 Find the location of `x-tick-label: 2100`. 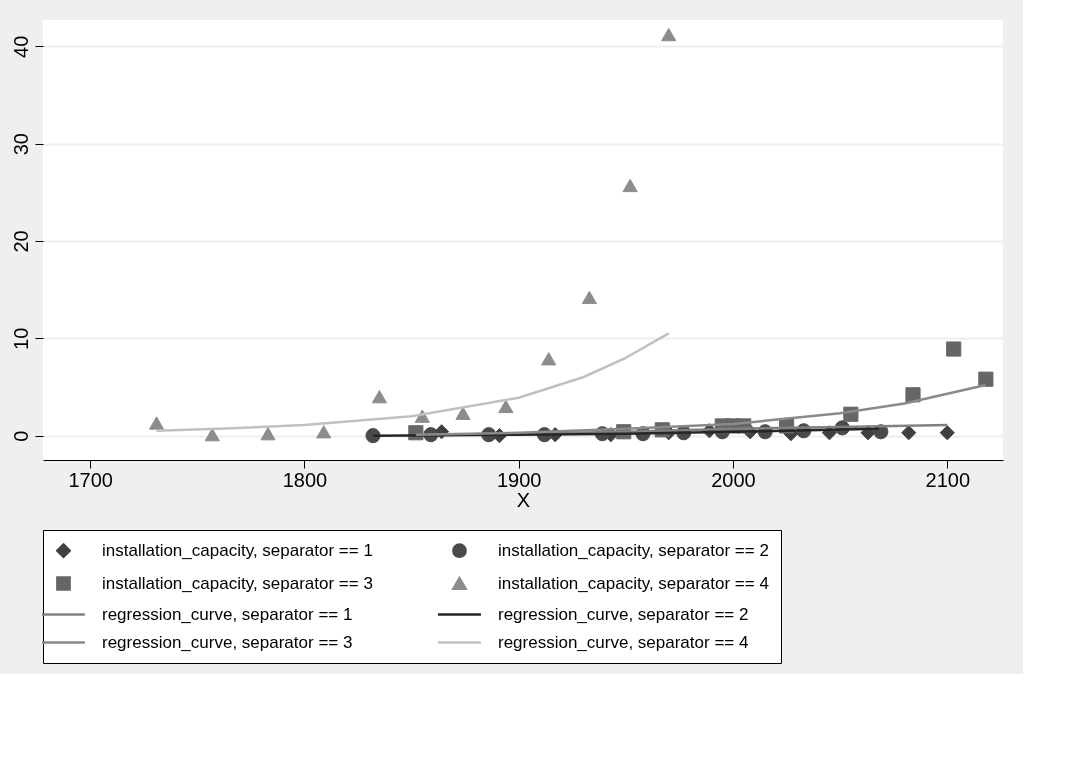

x-tick-label: 2100 is located at coordinates (948, 479).